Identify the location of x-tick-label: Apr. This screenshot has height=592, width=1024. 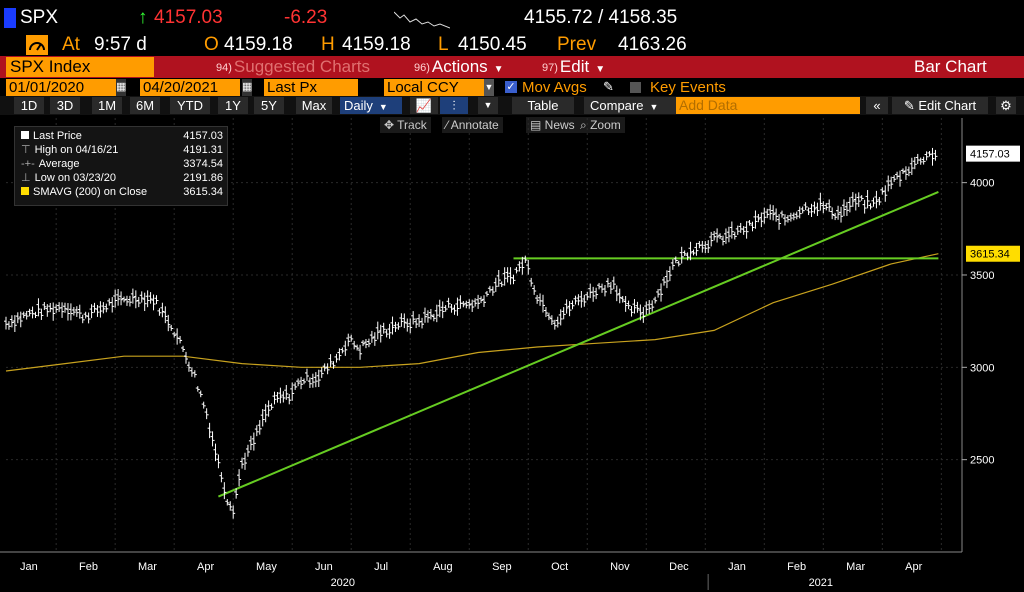
(913, 567).